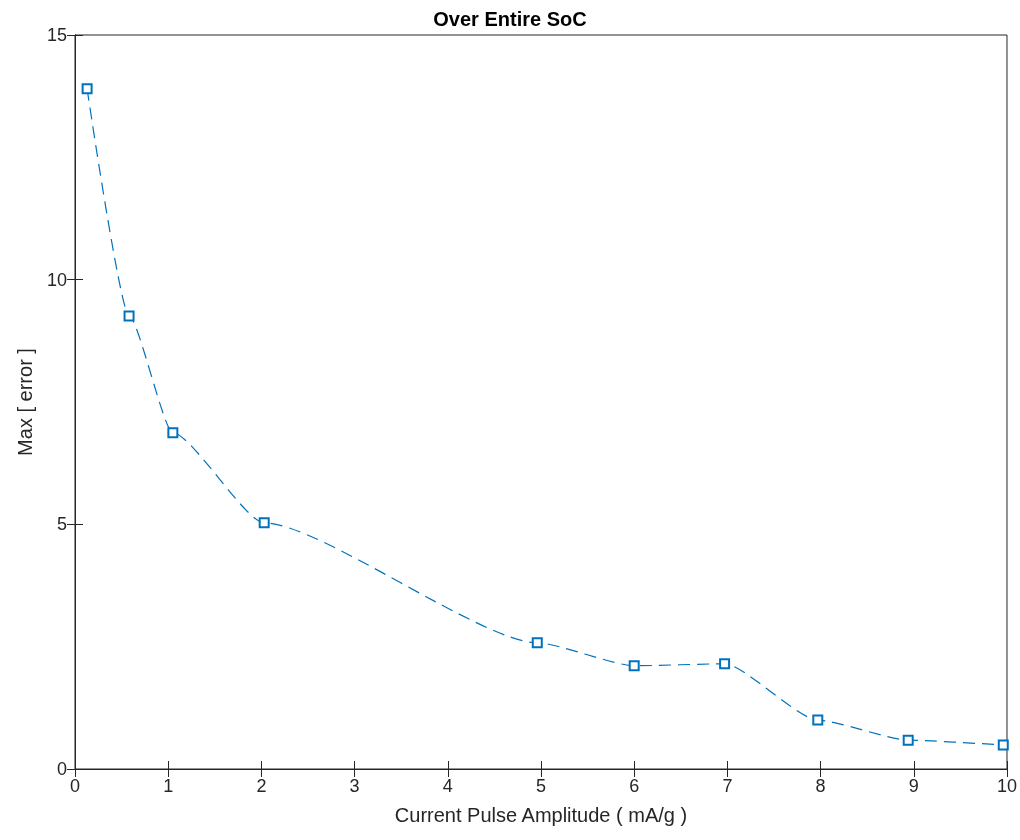  Describe the element at coordinates (727, 786) in the screenshot. I see `x-tick-label: 7` at that location.